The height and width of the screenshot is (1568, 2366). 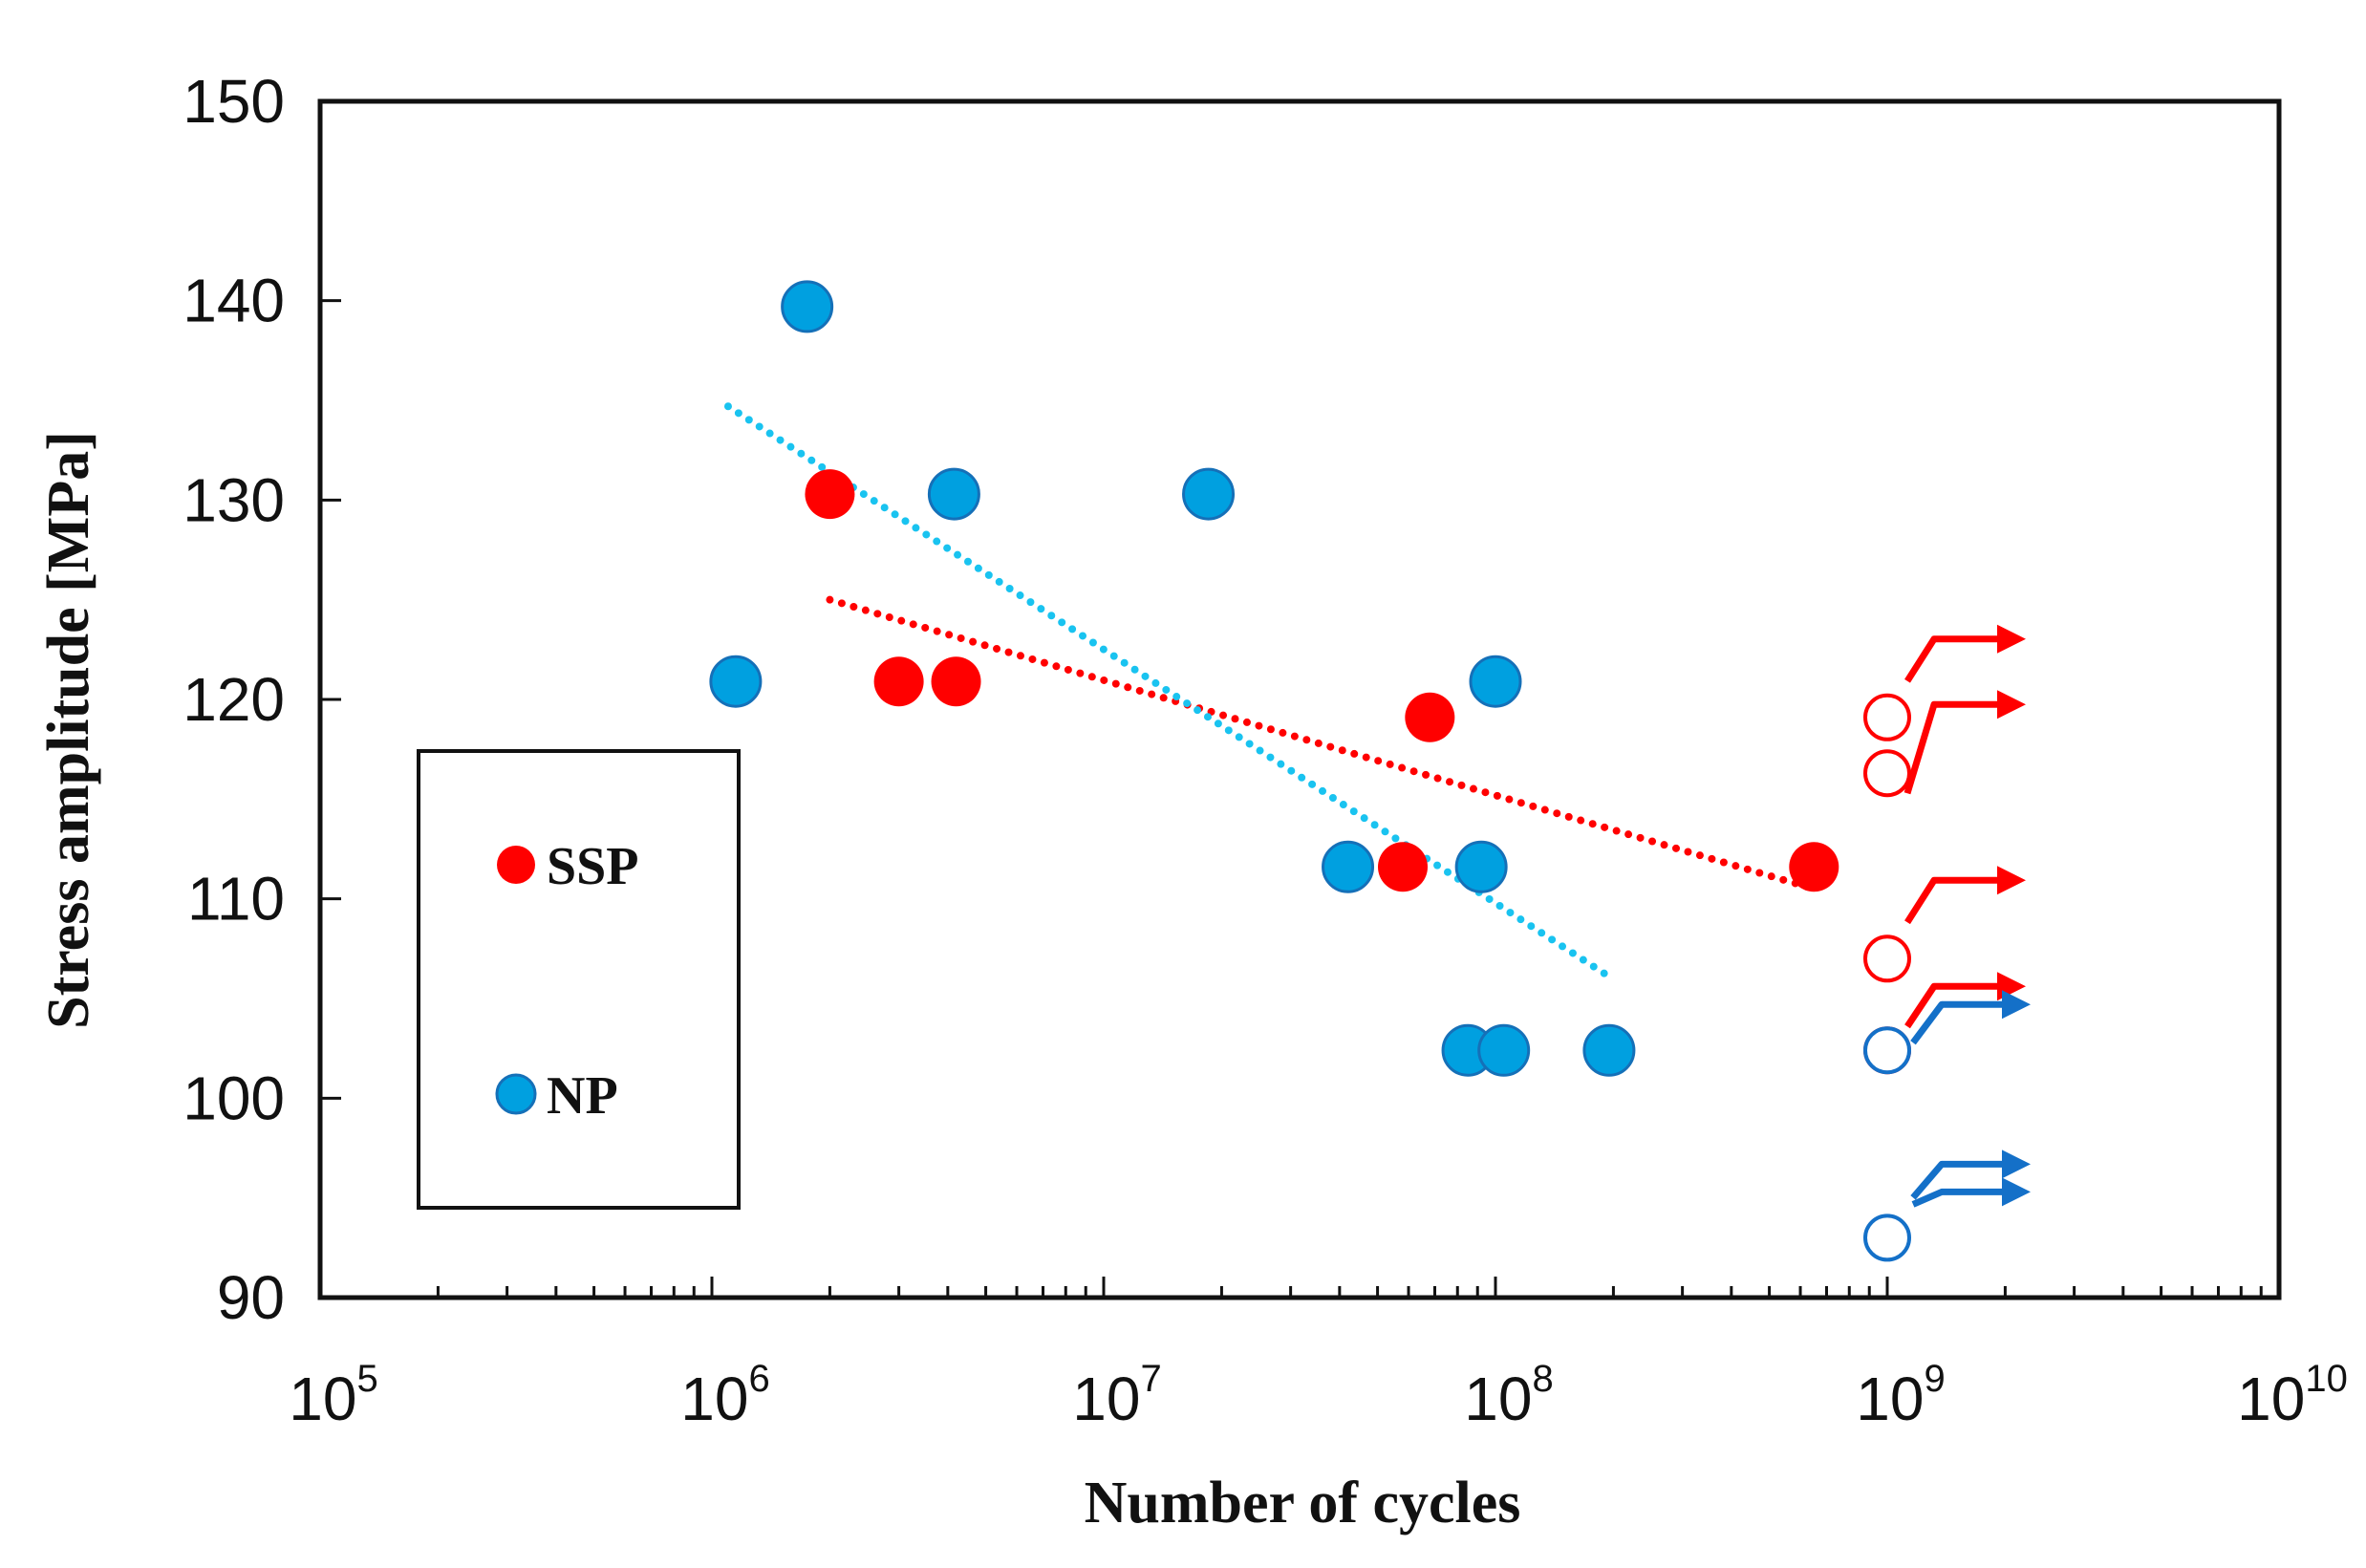 What do you see at coordinates (234, 1097) in the screenshot?
I see `y-tick-label: 100` at bounding box center [234, 1097].